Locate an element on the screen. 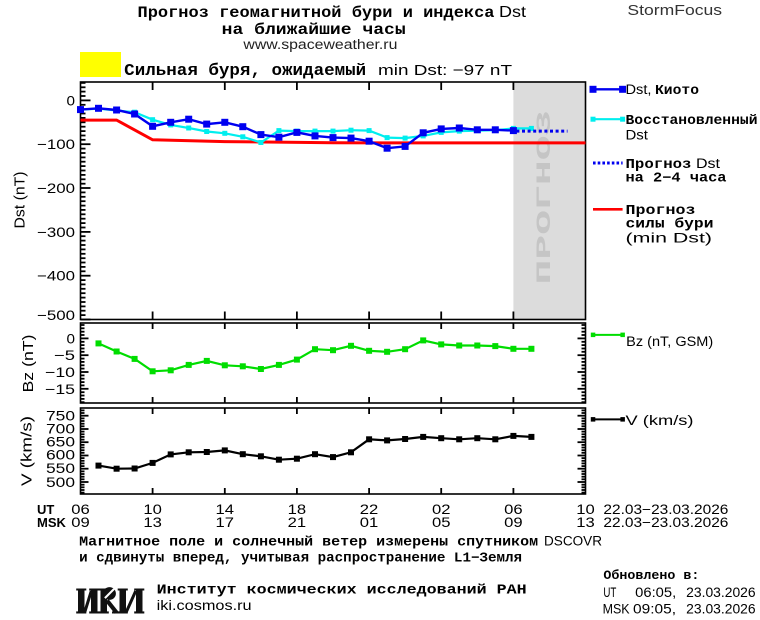  svg-text: 14 is located at coordinates (225, 509).